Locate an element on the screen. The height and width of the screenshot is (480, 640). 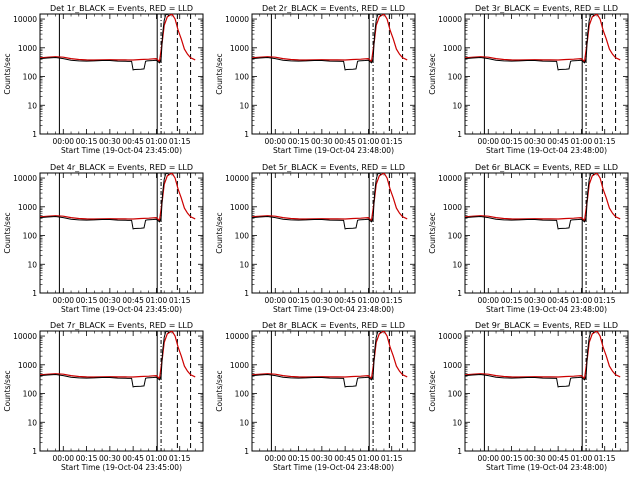
panel-title: Det 5r_BLACK = Events, RED = LLD is located at coordinates (333, 167).